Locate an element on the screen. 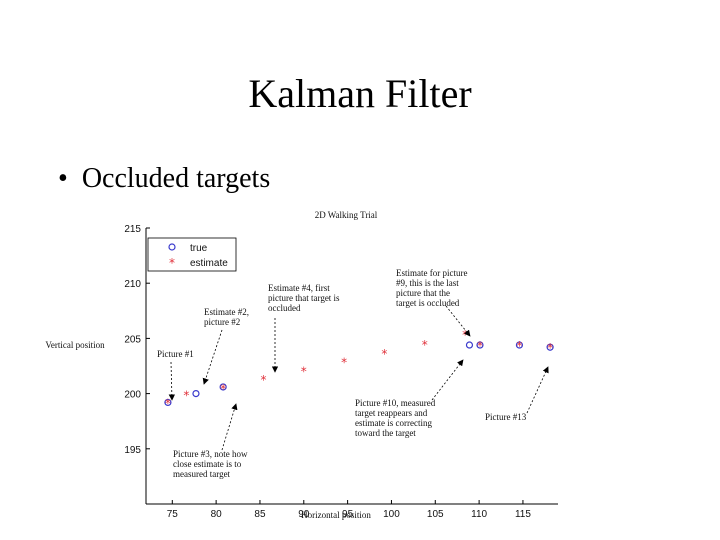  y-tick-label: 210 is located at coordinates (132, 284).